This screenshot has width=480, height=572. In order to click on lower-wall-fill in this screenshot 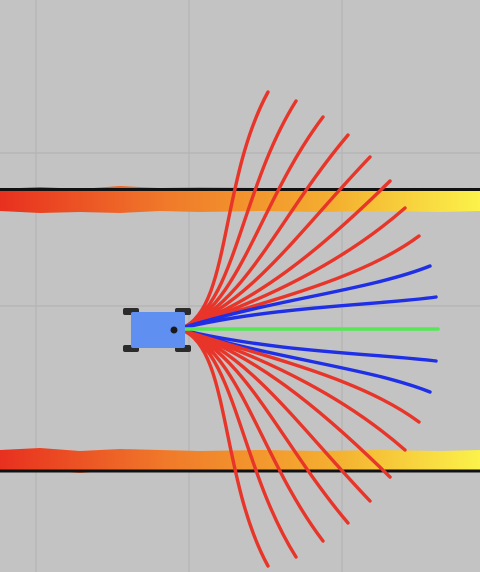, I will do `click(240, 460)`.